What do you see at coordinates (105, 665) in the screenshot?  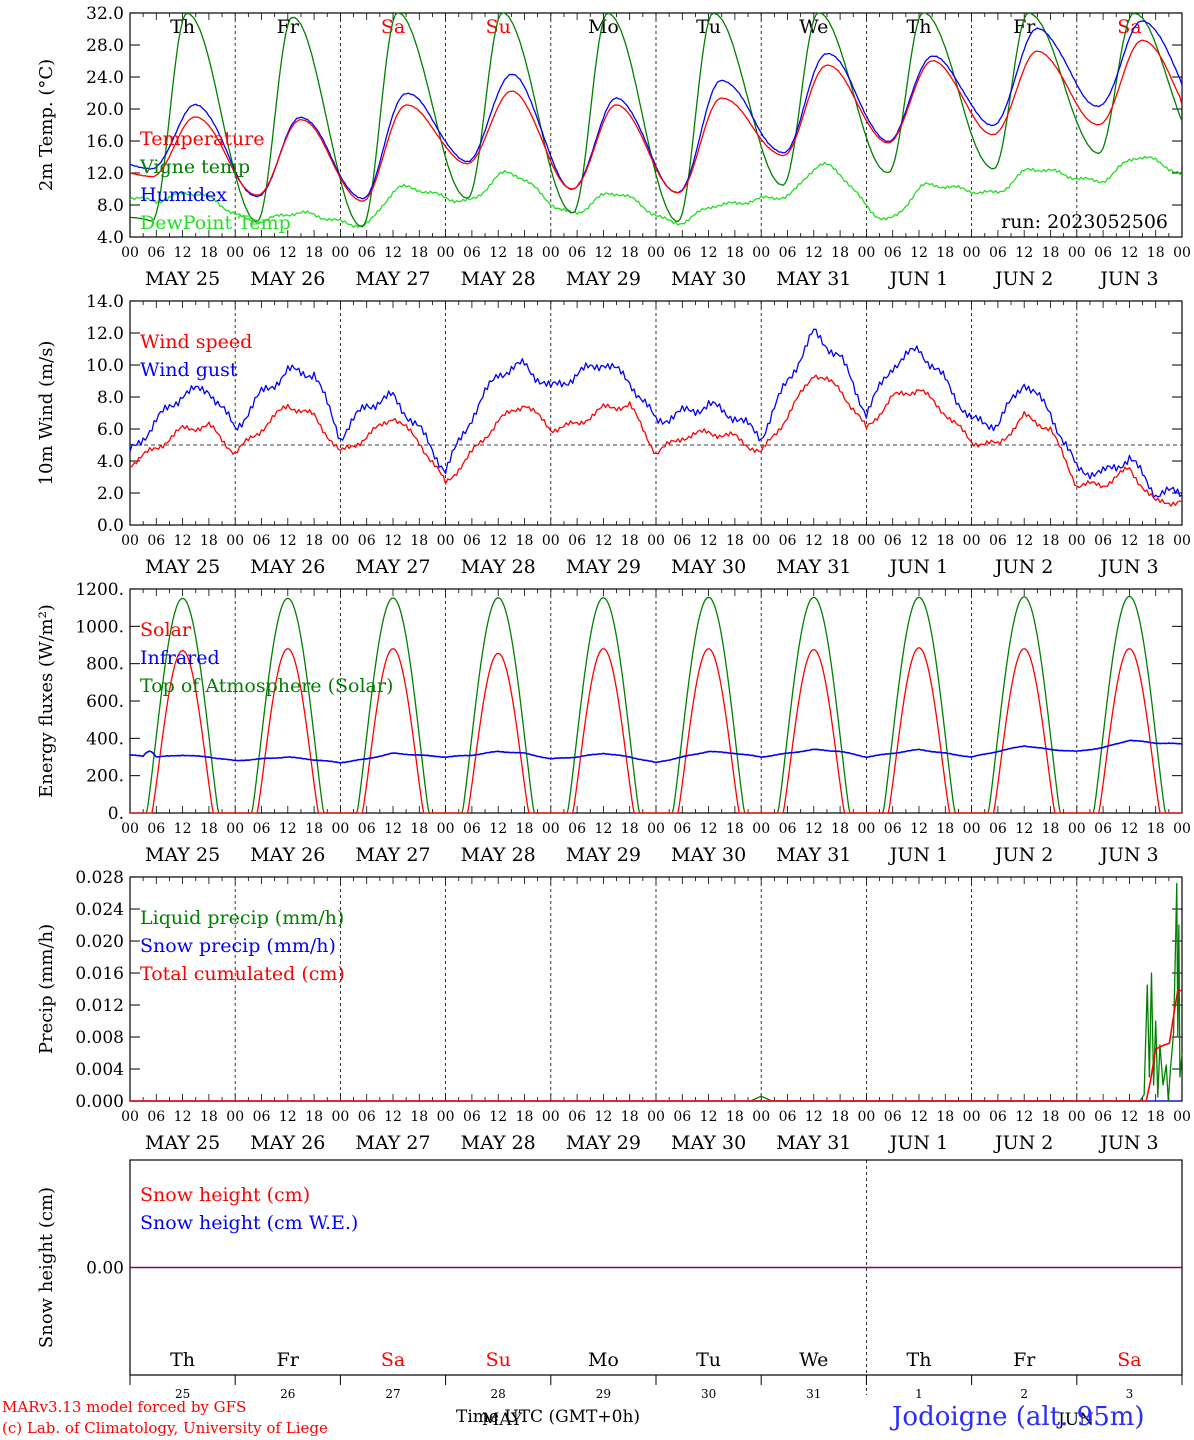 I see `y-tick-label: 800.` at bounding box center [105, 665].